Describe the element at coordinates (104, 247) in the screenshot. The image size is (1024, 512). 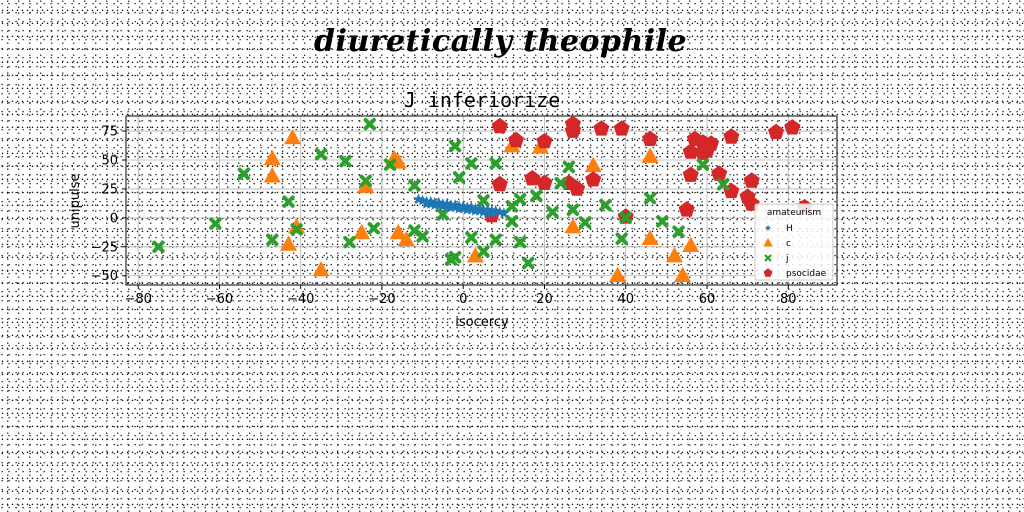
I see `y-tick-label: −25` at that location.